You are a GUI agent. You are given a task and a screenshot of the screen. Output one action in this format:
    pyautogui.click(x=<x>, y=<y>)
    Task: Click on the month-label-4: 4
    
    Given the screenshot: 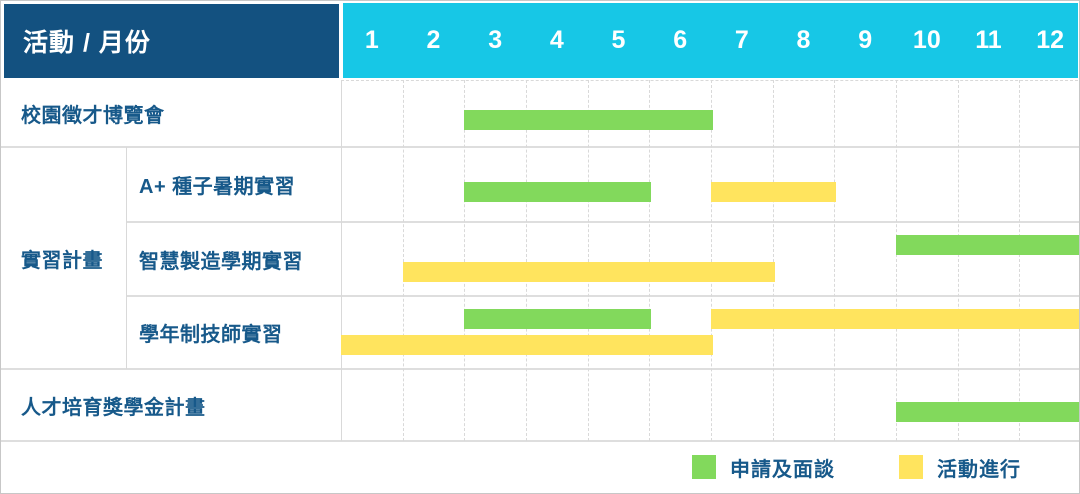 What is the action you would take?
    pyautogui.click(x=556, y=40)
    